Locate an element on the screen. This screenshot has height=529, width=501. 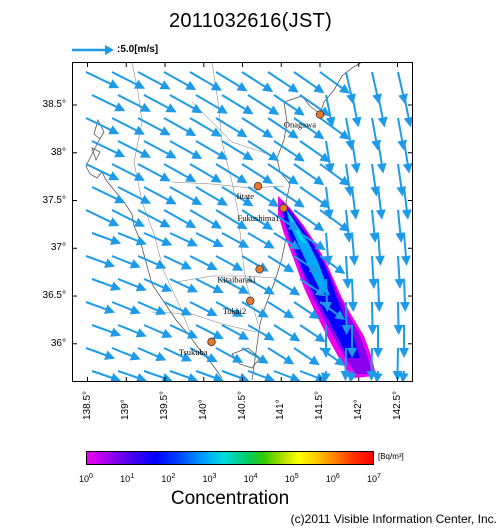
colorbar-tick-label: 106 is located at coordinates (332, 478).